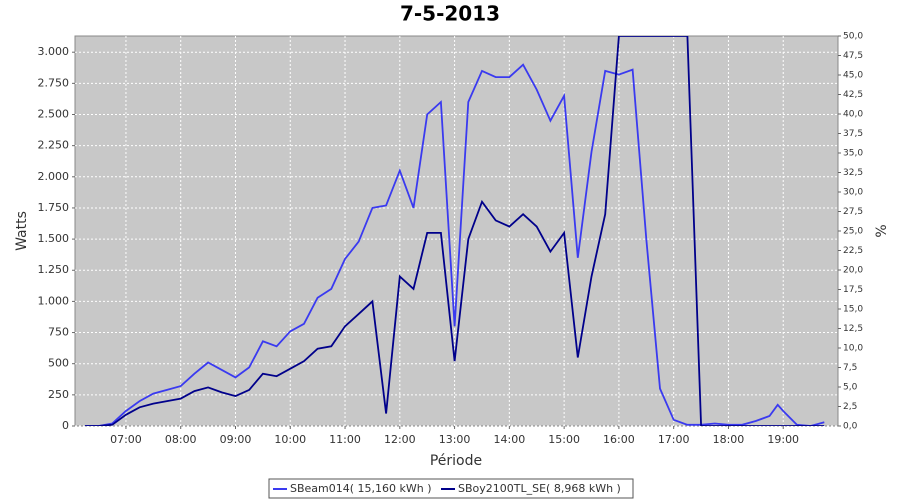  Describe the element at coordinates (882, 230) in the screenshot. I see `y2-axis-title: %` at that location.